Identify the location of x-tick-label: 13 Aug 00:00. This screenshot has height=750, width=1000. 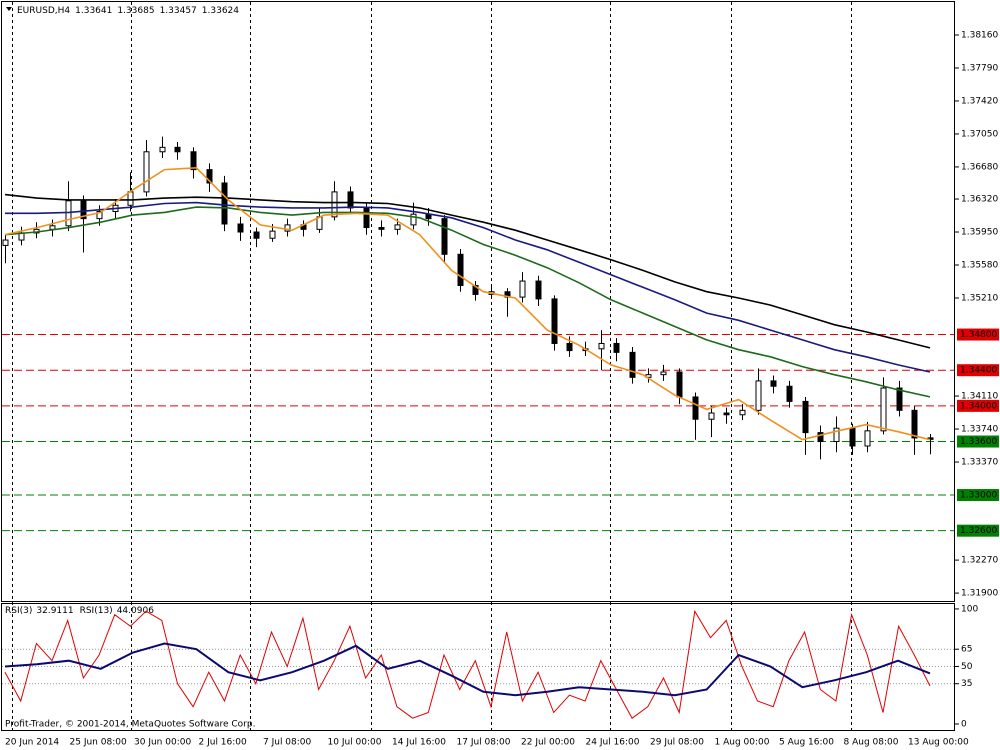
(938, 743).